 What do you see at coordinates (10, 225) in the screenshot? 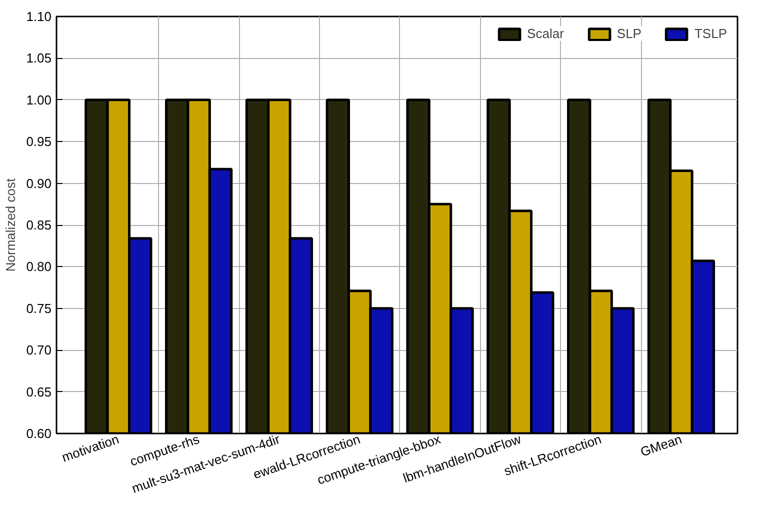
I see `y-axis-title: Normalized cost` at bounding box center [10, 225].